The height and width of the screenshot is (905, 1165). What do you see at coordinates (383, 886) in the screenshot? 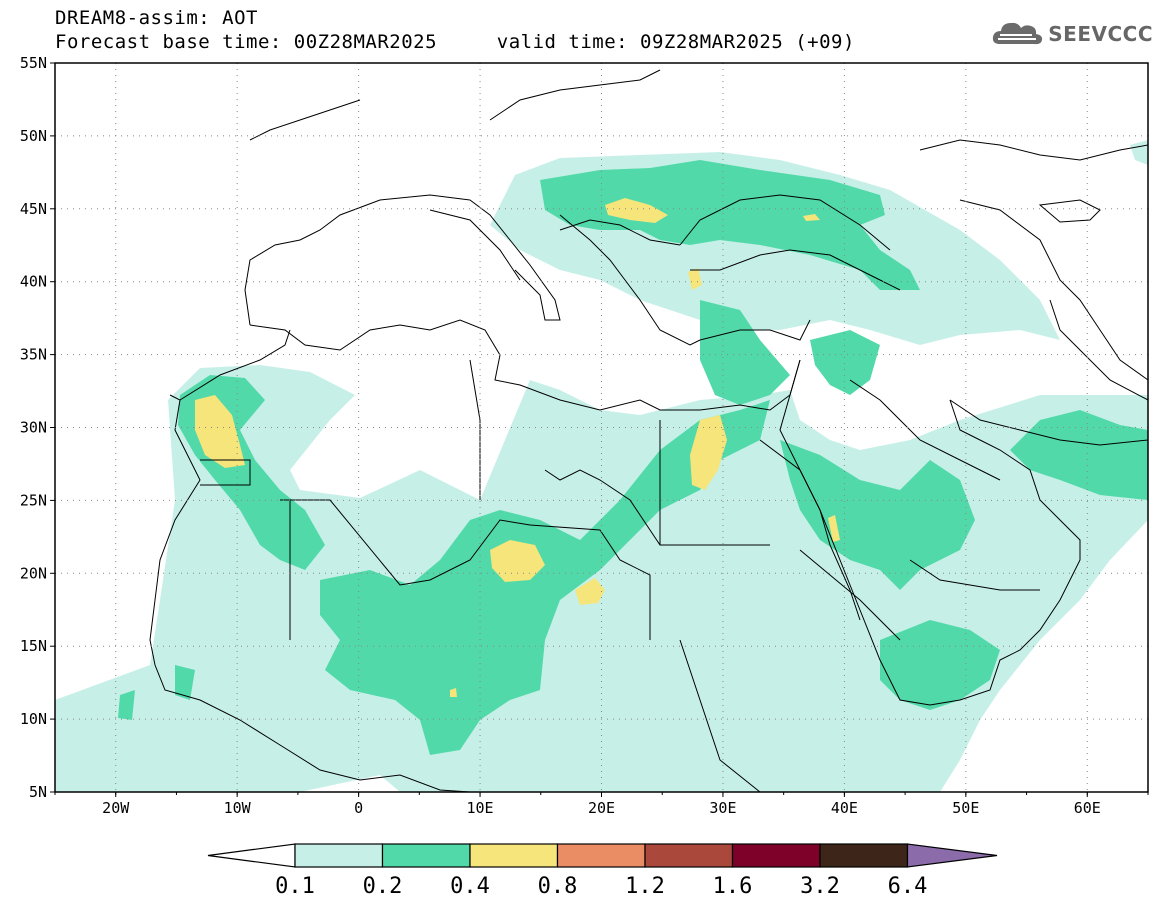
I see `colorbar-label: 0.2` at bounding box center [383, 886].